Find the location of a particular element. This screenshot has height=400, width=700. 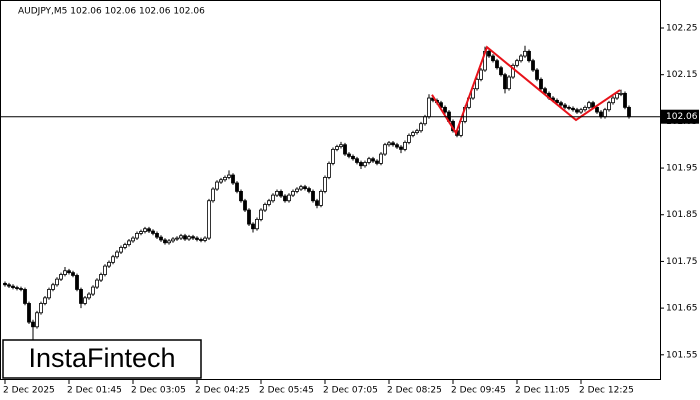

price-label: 102.06 is located at coordinates (682, 117).